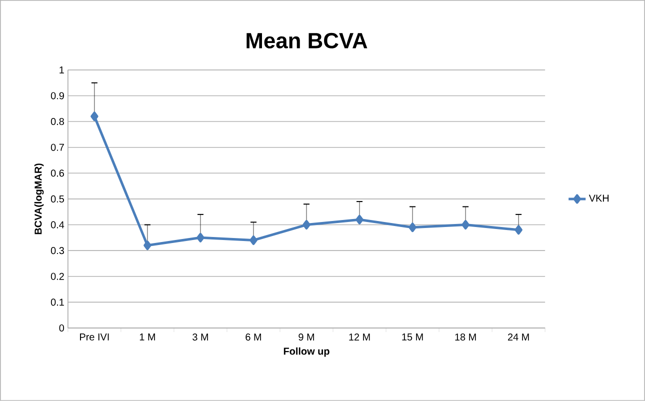 The height and width of the screenshot is (401, 645). I want to click on y-axis-title: BCVA(logMAR), so click(39, 199).